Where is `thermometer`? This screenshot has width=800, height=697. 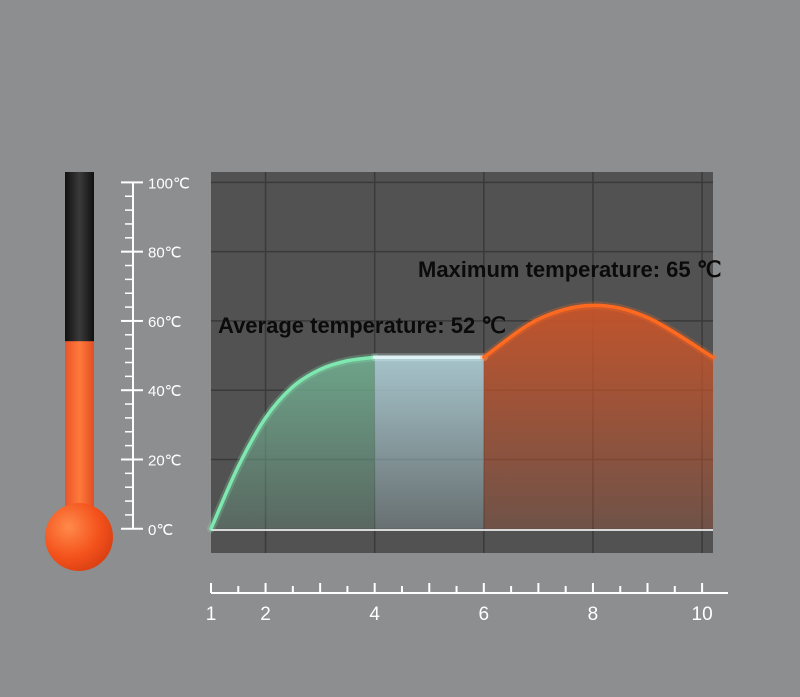 thermometer is located at coordinates (79, 371).